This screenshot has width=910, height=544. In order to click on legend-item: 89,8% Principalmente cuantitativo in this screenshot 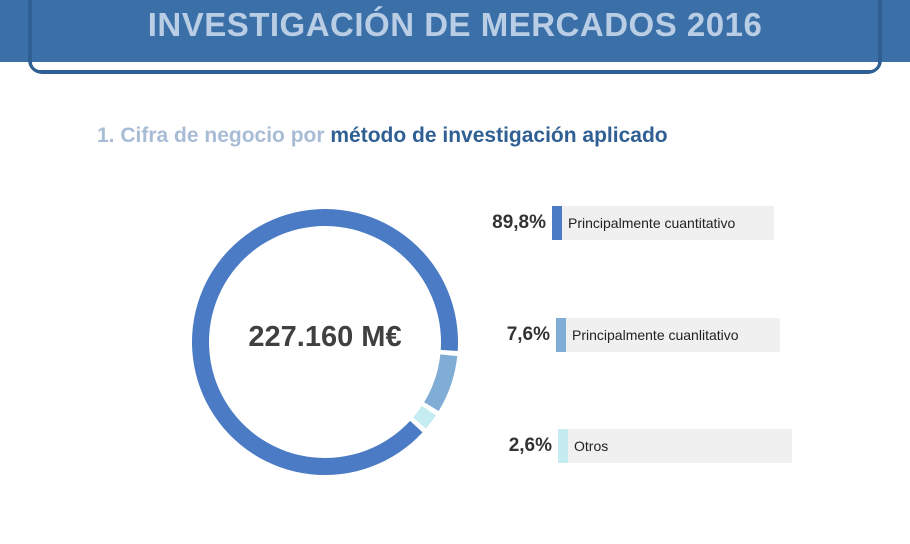, I will do `click(630, 223)`.